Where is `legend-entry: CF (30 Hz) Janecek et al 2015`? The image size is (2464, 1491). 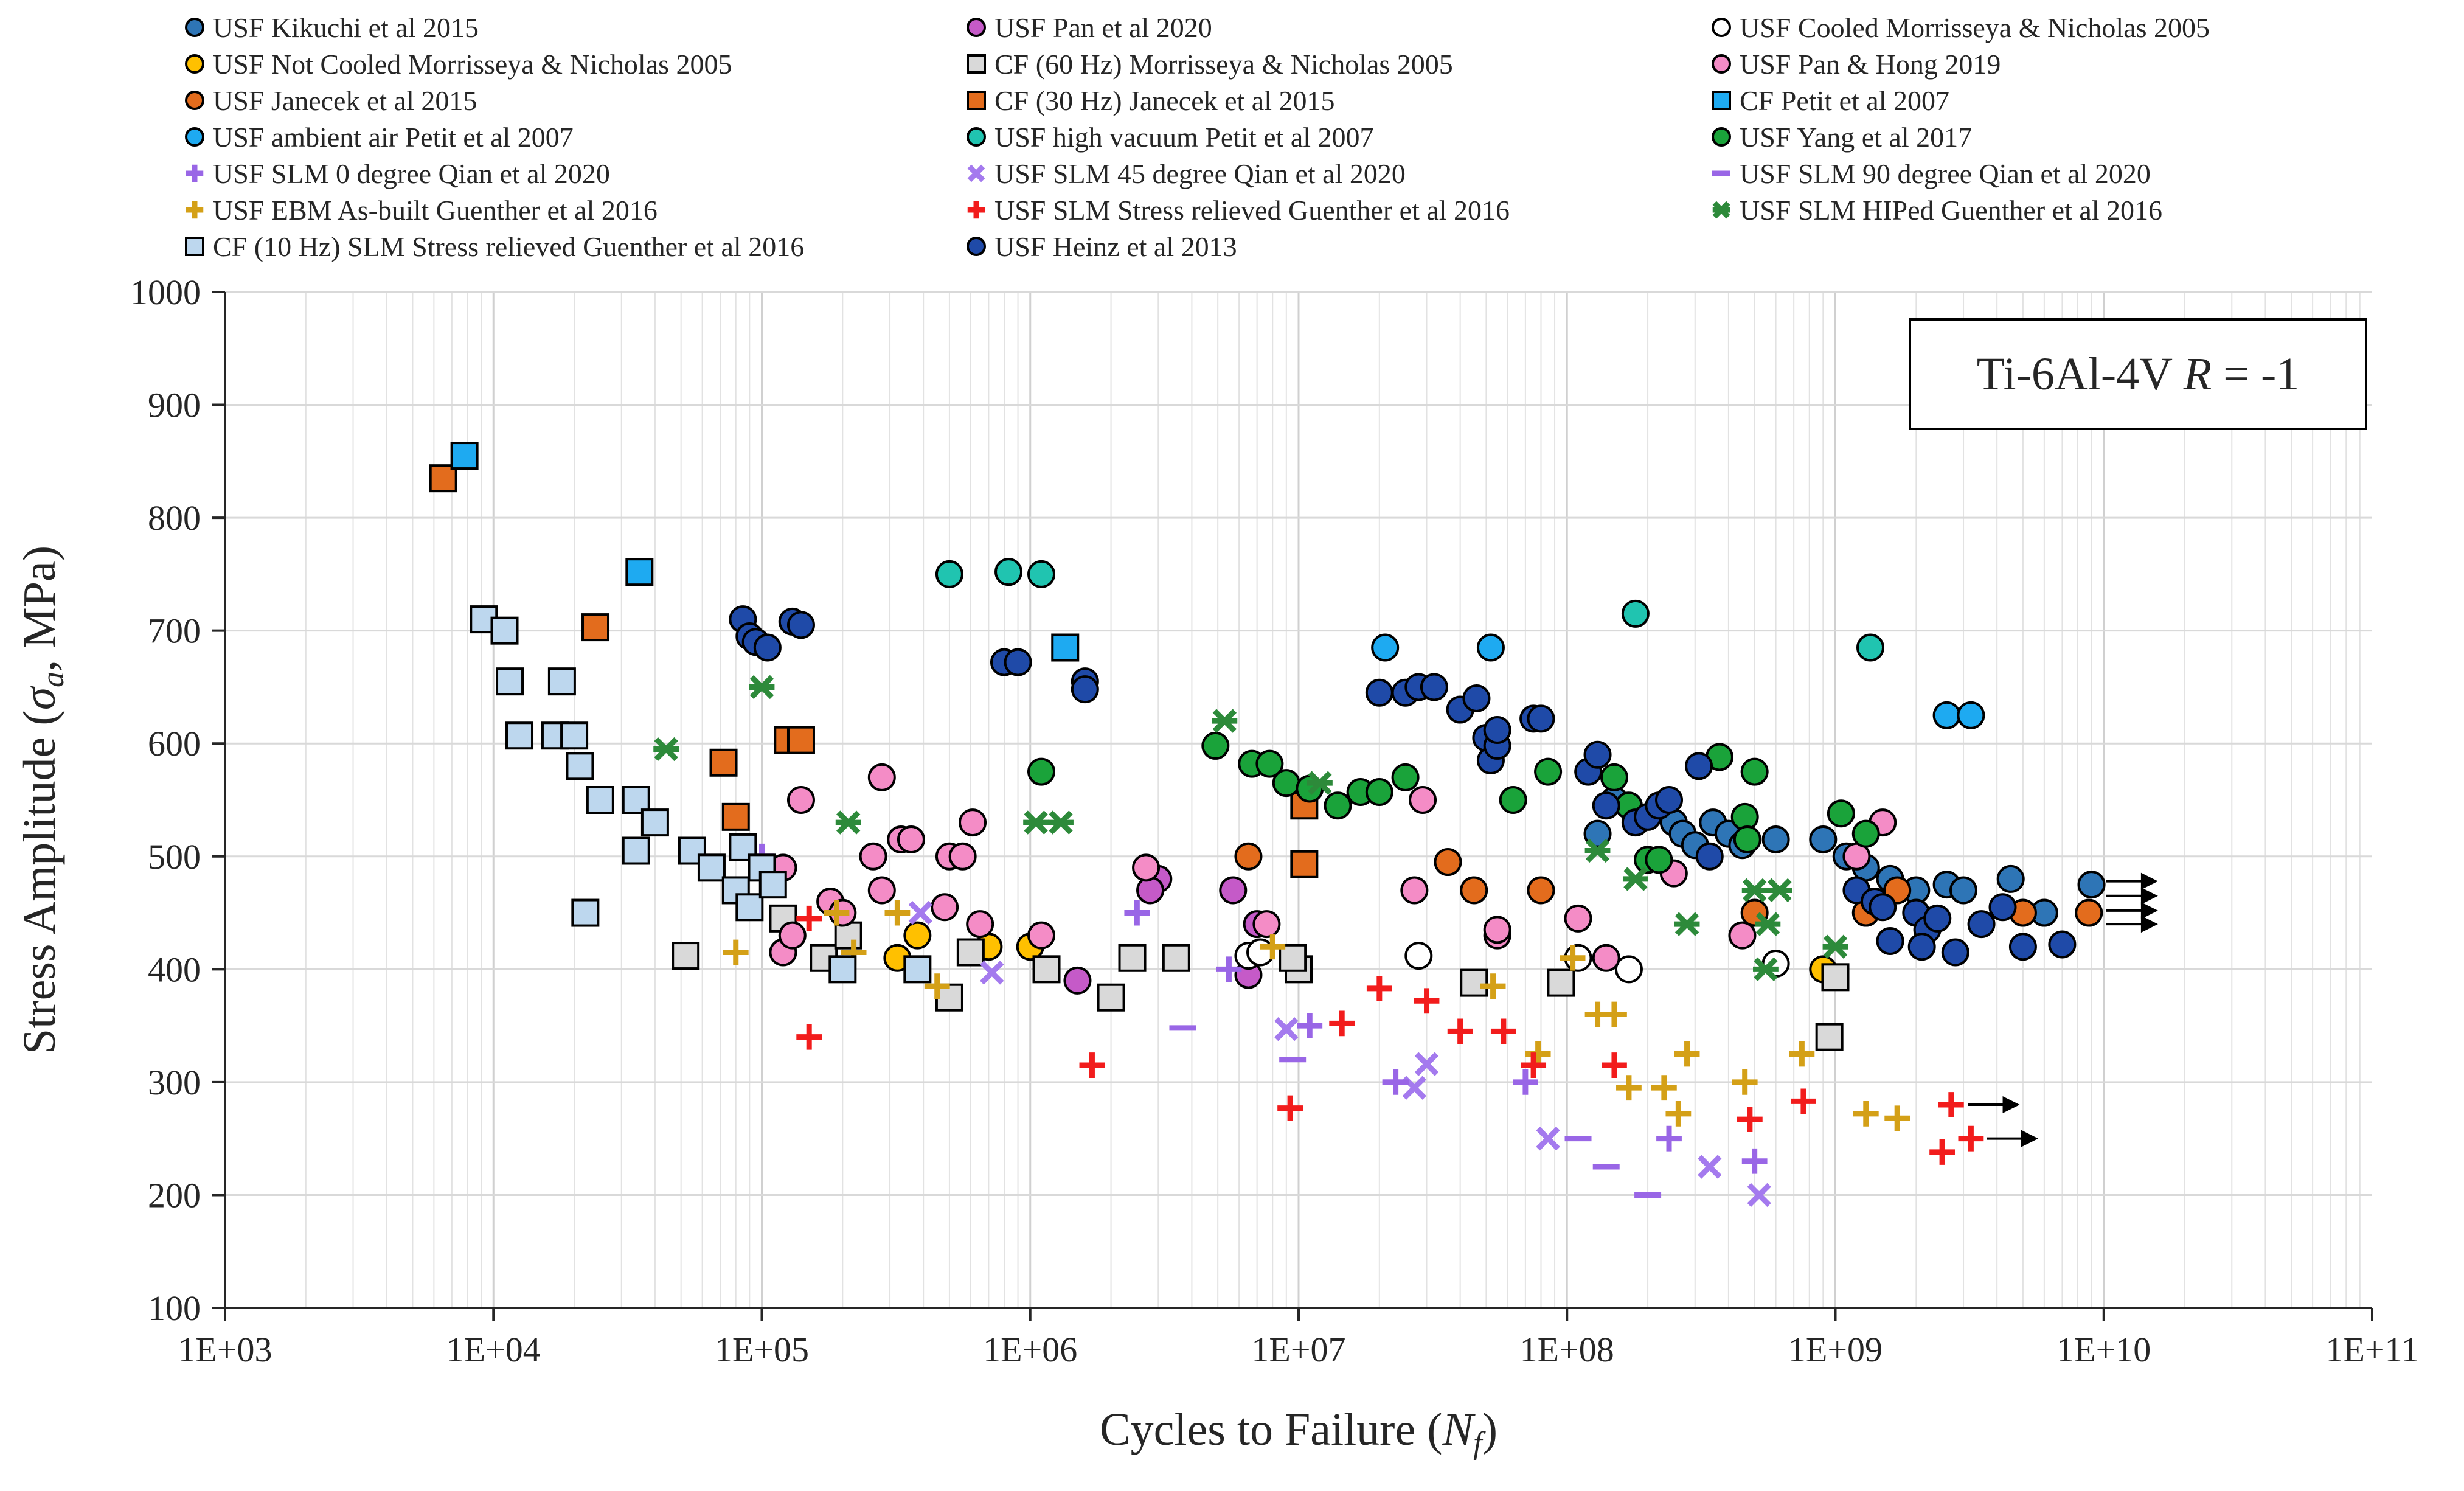
legend-entry: CF (30 Hz) Janecek et al 2015 is located at coordinates (1151, 100).